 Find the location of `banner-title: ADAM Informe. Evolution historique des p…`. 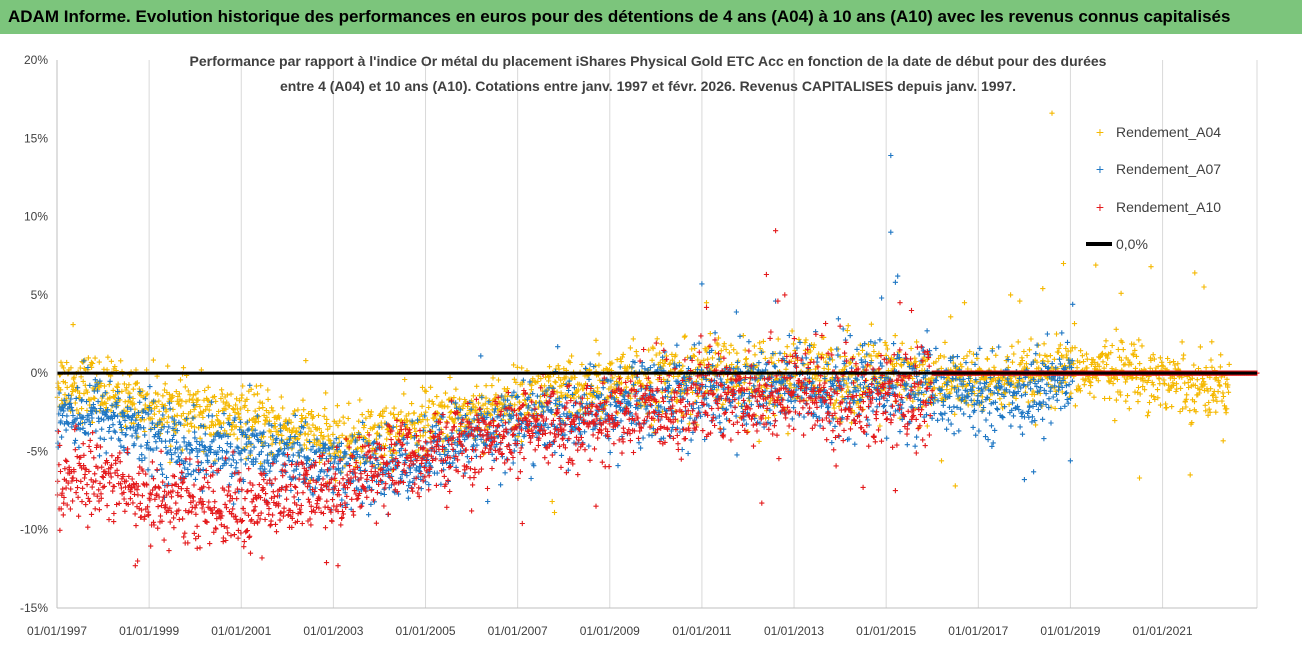

banner-title: ADAM Informe. Evolution historique des p… is located at coordinates (651, 17).